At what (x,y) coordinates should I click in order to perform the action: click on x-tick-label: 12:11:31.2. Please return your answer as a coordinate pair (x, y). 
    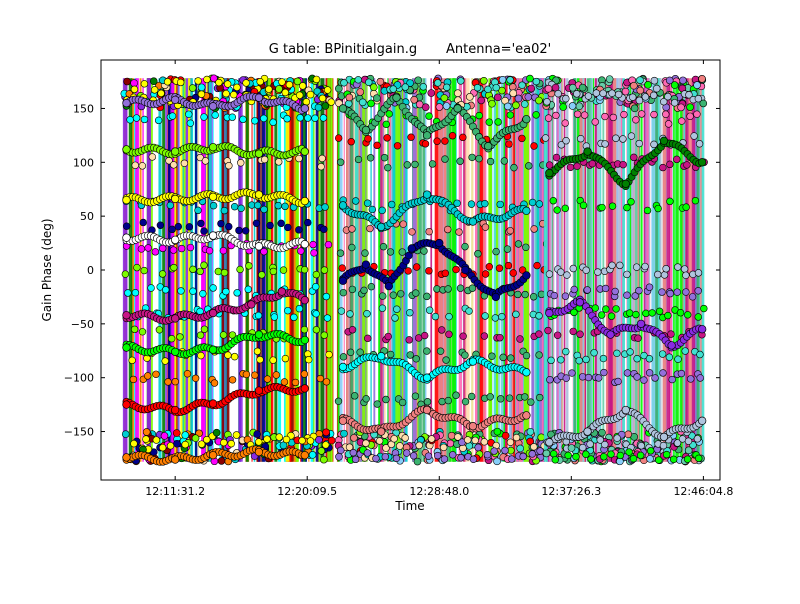
    Looking at the image, I should click on (175, 491).